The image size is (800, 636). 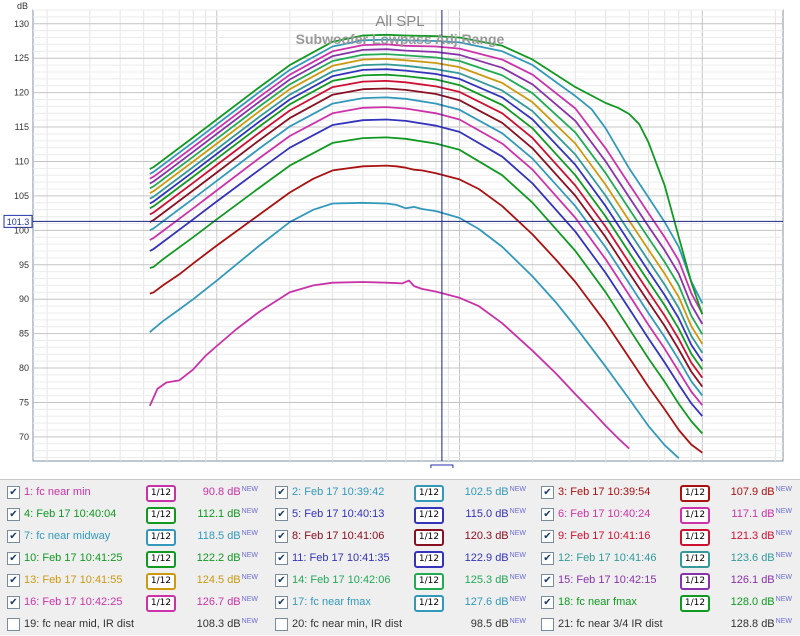 I want to click on legend-item: ✔ 4: Feb 17 10:40:04 1/12 112.1 dBNEW, so click(x=133, y=515).